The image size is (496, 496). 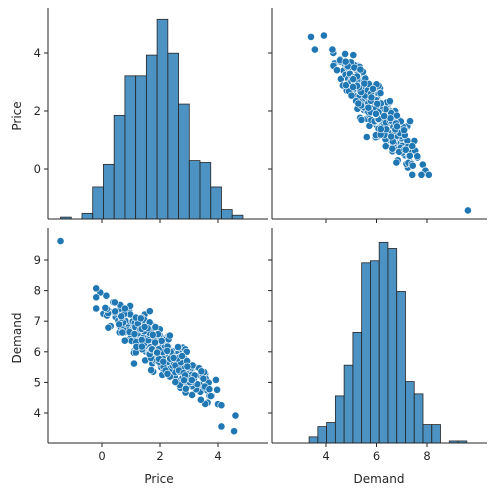 What do you see at coordinates (17, 115) in the screenshot?
I see `y-axis-label-price: Price` at bounding box center [17, 115].